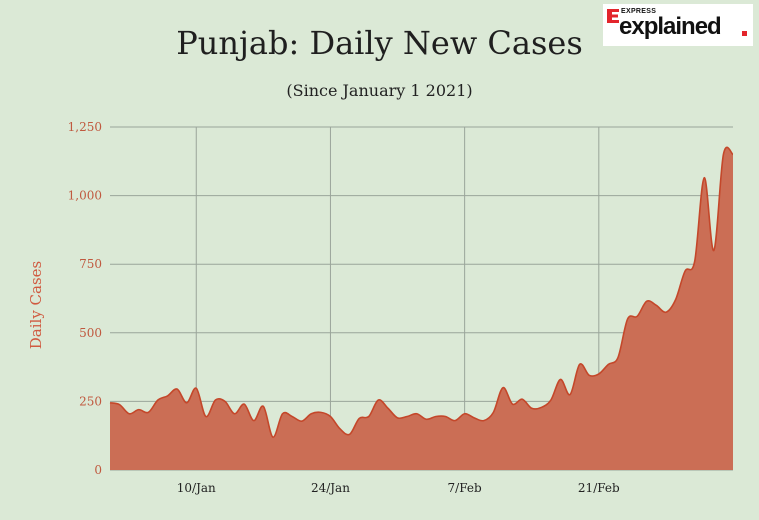 Image resolution: width=759 pixels, height=520 pixels. Describe the element at coordinates (90, 401) in the screenshot. I see `y-tick-label: 250` at that location.